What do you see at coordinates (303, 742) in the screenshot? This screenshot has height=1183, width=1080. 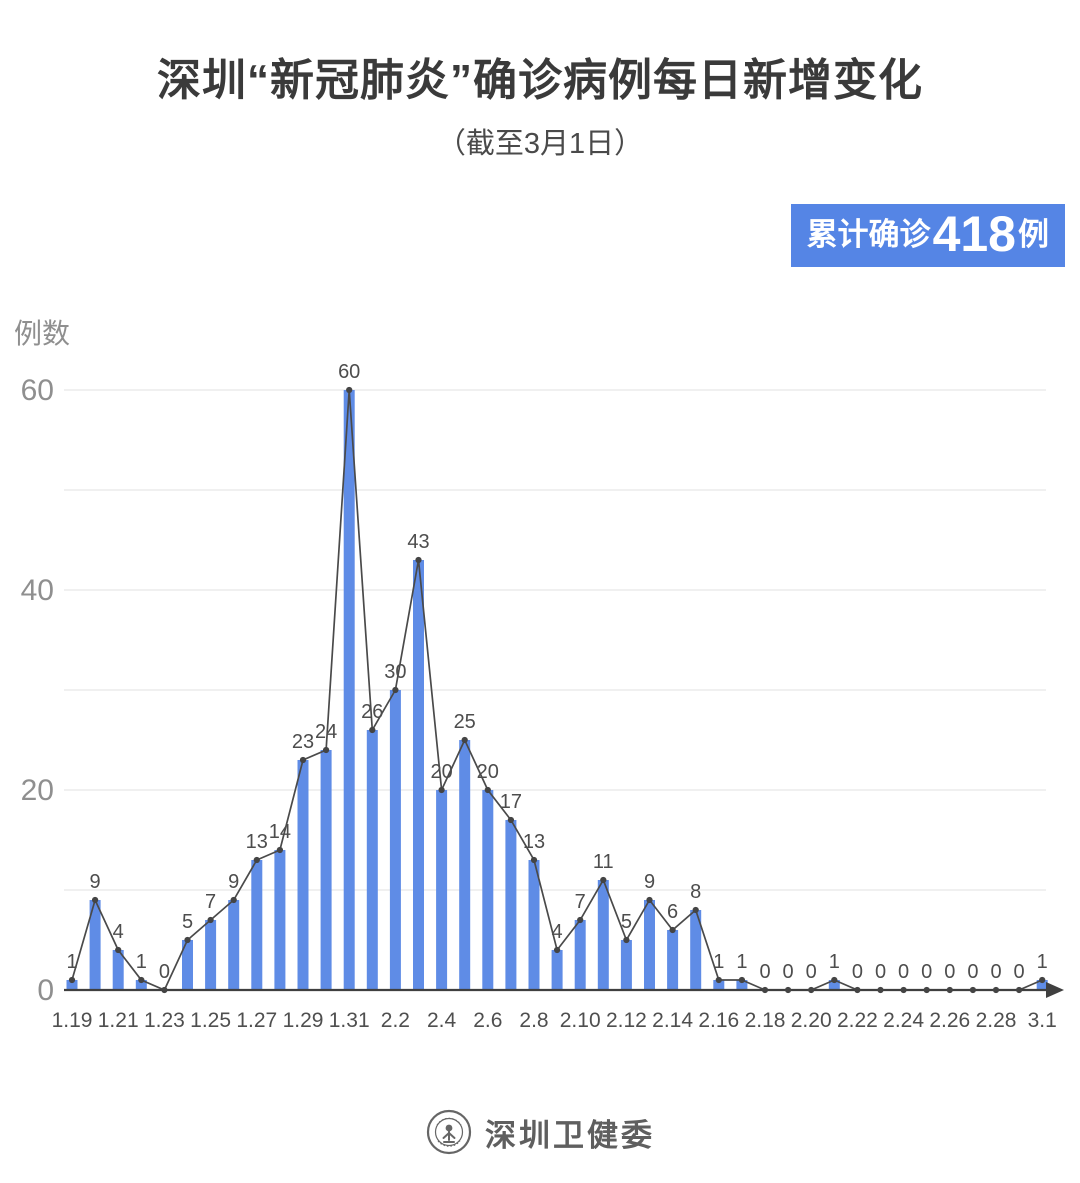 I see `value-label: 23` at bounding box center [303, 742].